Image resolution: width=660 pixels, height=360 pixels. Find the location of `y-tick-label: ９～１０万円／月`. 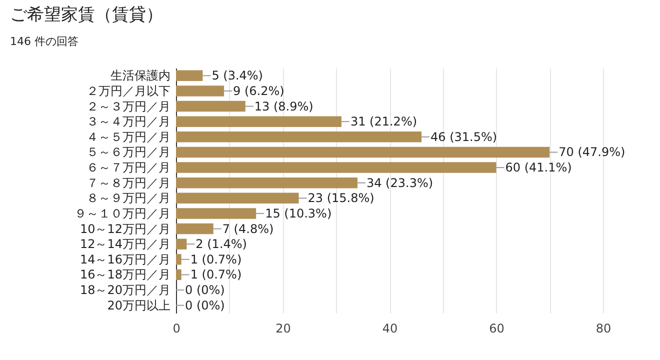

y-tick-label: ９～１０万円／月 is located at coordinates (122, 213).